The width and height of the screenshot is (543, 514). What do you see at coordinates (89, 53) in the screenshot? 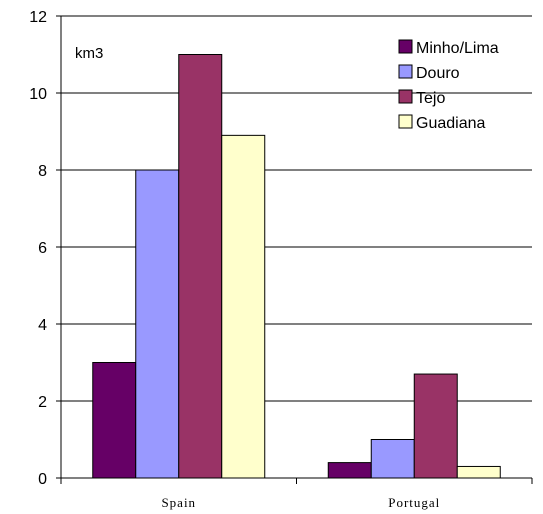
I see `unit-label: km3` at bounding box center [89, 53].